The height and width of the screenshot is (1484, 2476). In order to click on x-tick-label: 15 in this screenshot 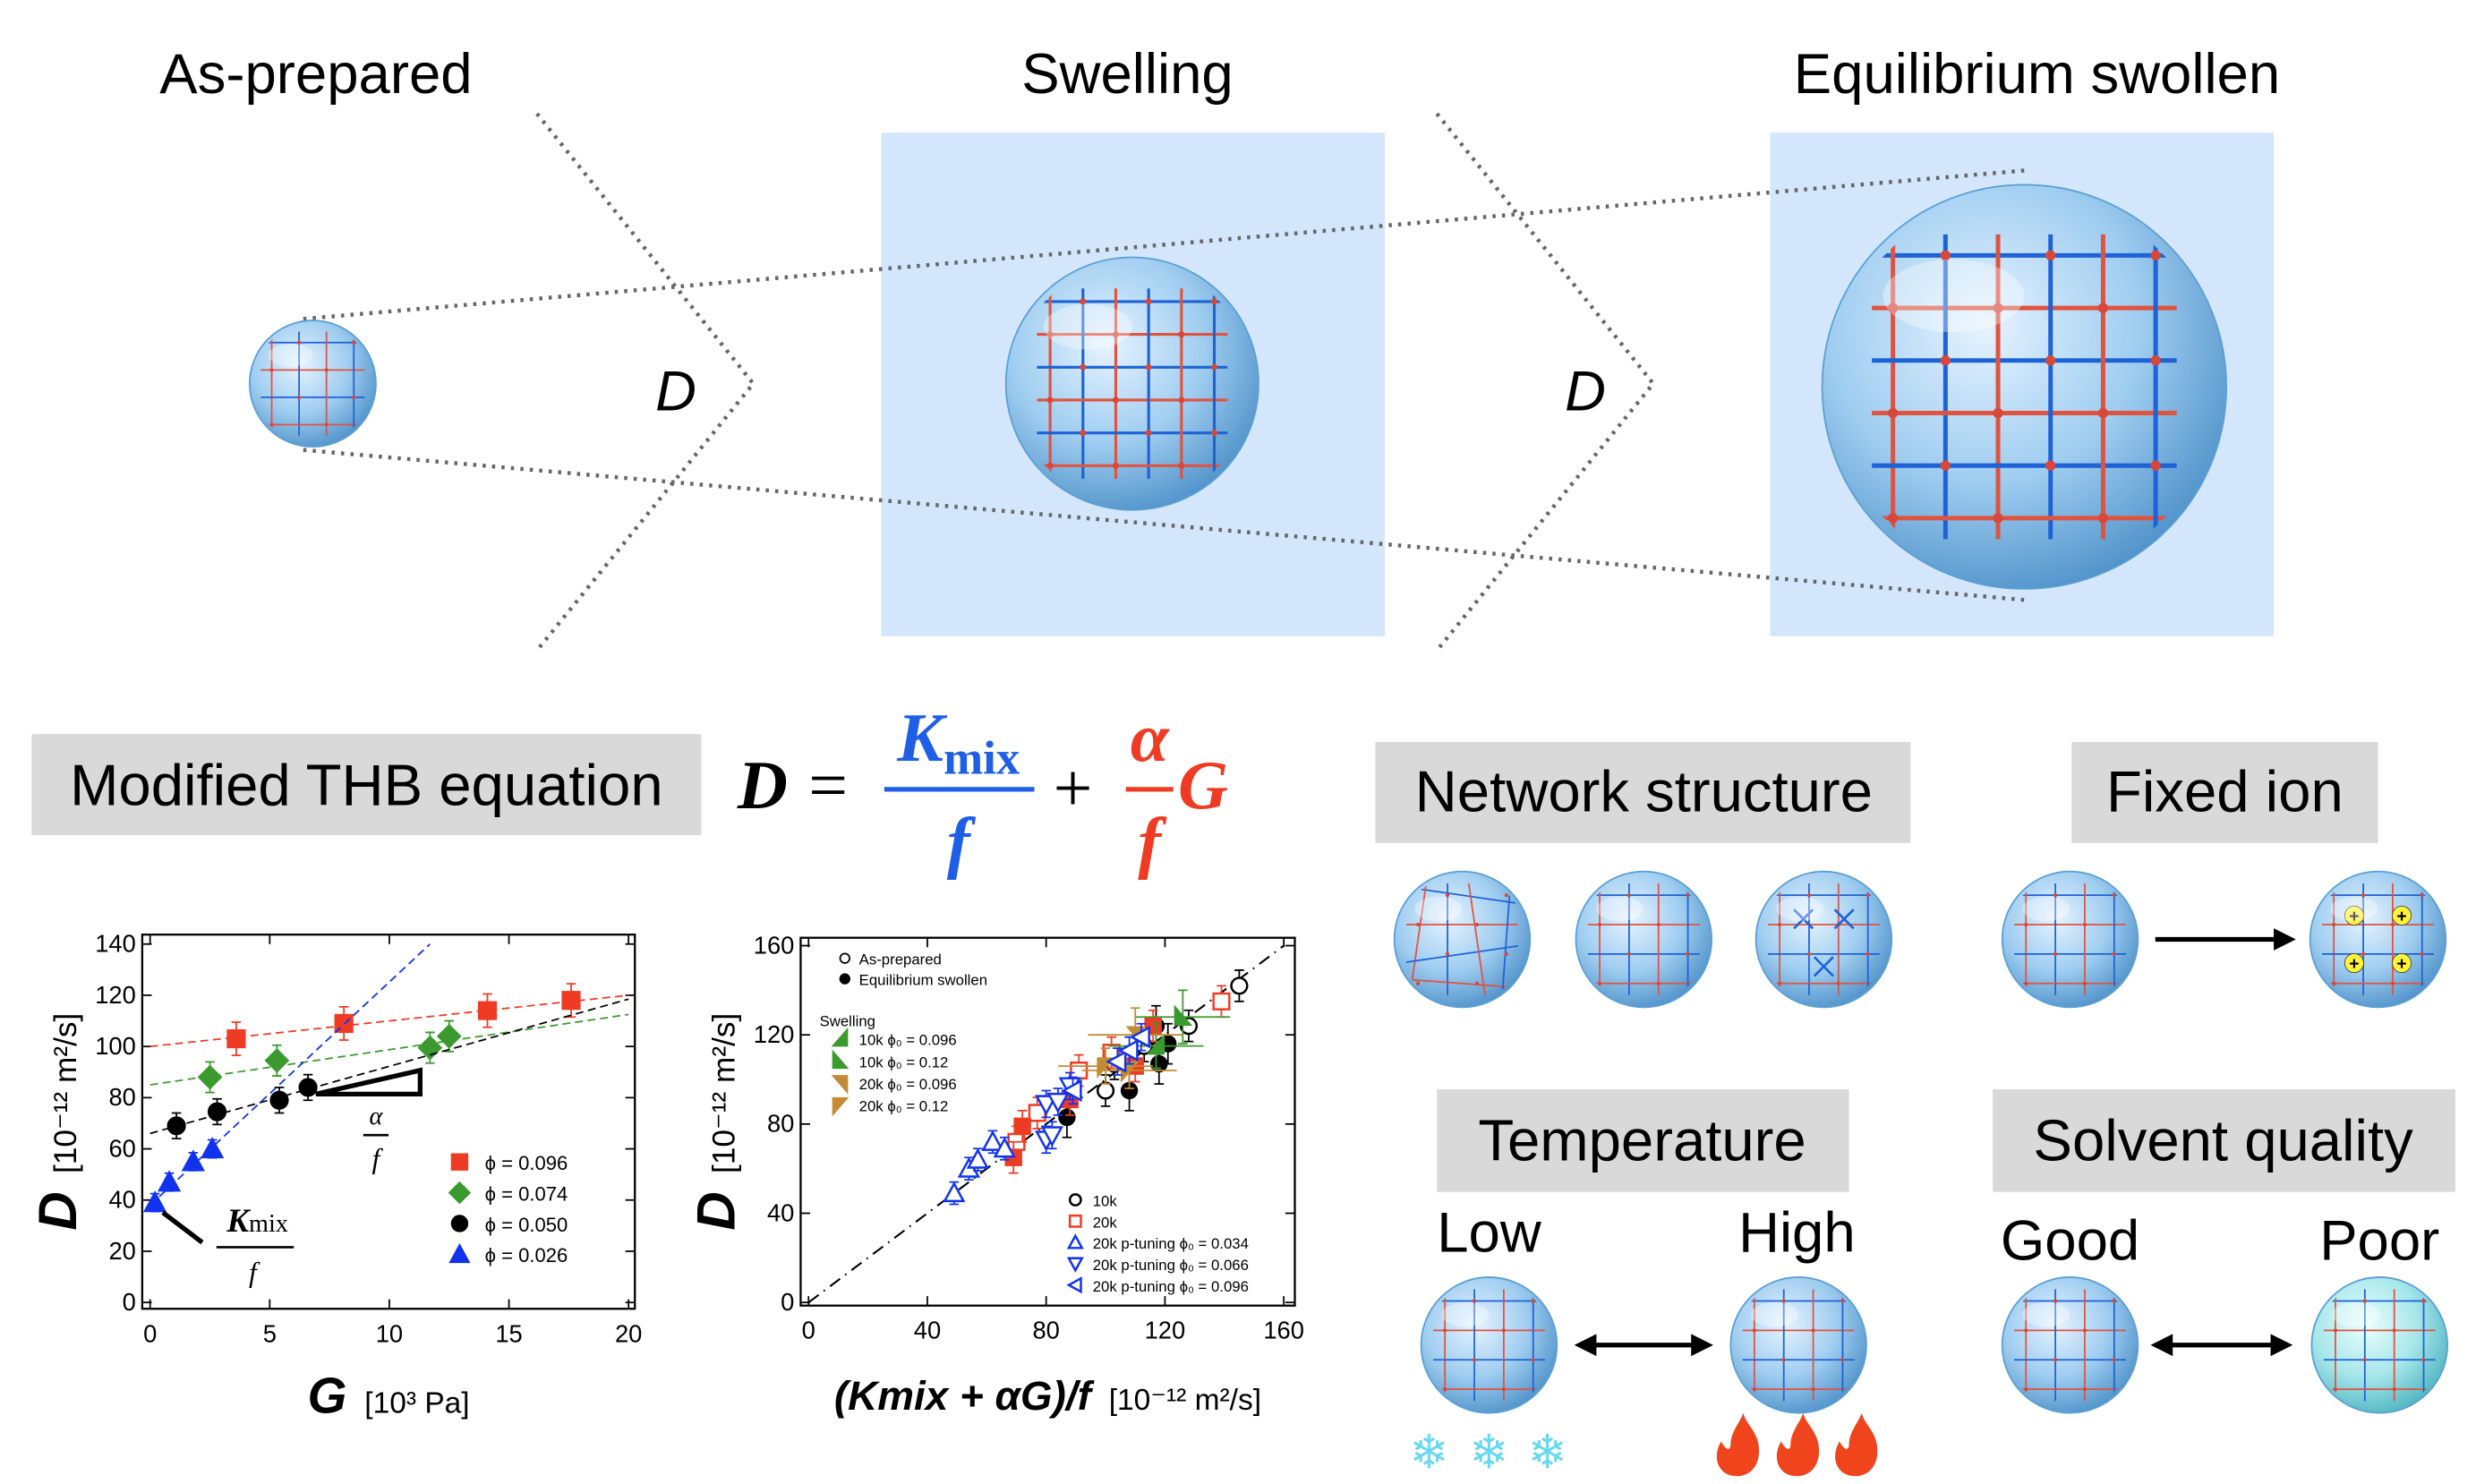, I will do `click(508, 1333)`.